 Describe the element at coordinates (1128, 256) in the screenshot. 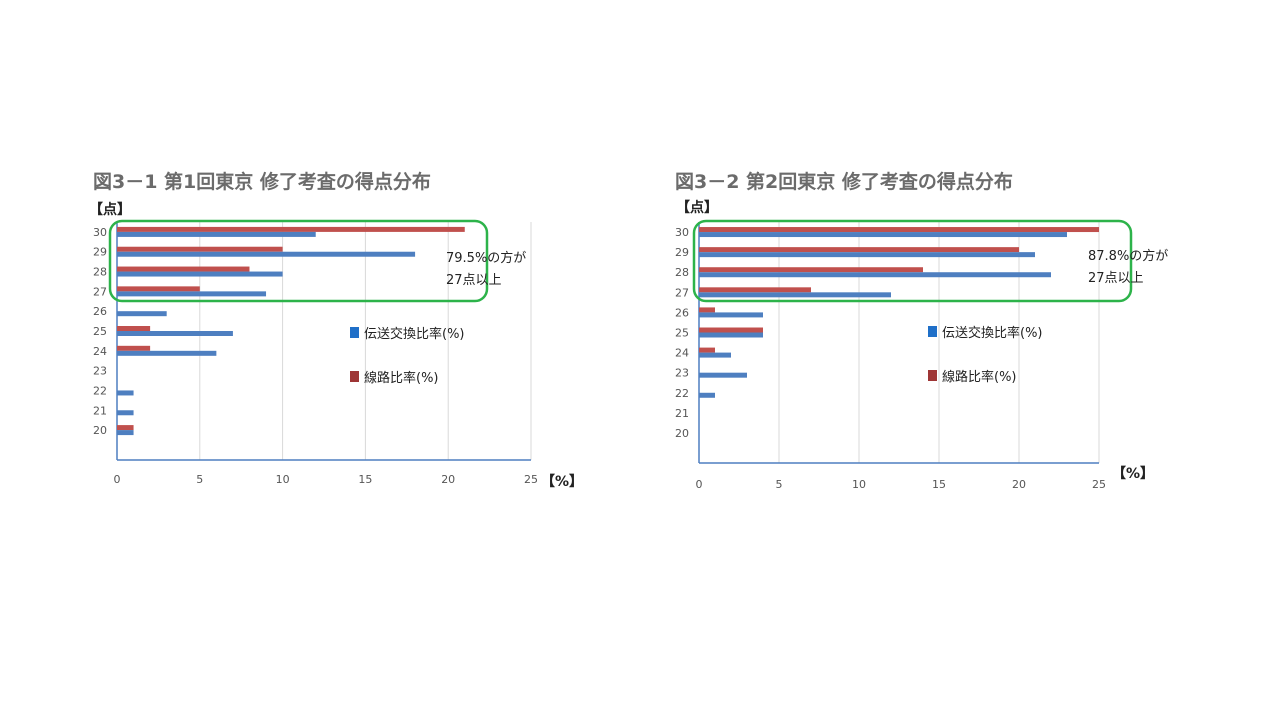

I see `annotation-text: 87.8%の方が` at that location.